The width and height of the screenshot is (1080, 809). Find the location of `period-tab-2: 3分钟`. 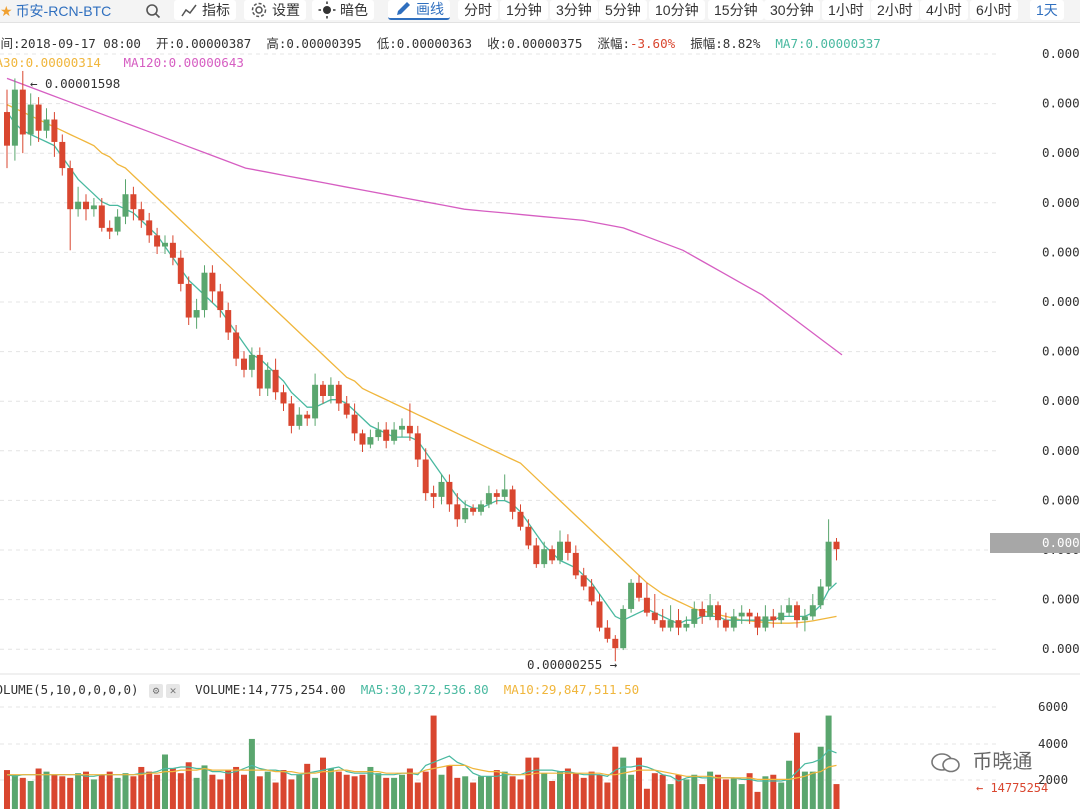

period-tab-2: 3分钟 is located at coordinates (574, 10).